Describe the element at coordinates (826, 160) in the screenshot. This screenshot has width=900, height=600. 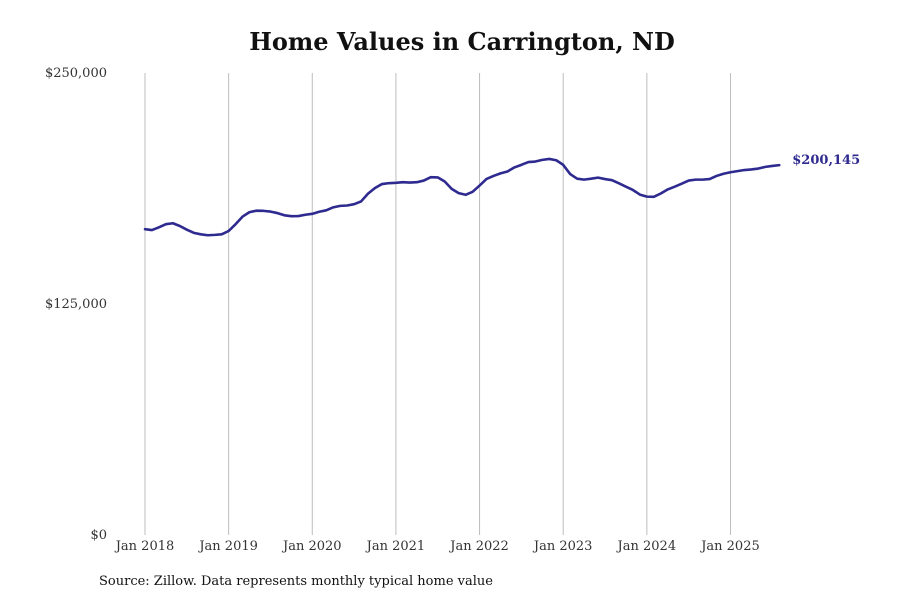
I see `end-value-label: $200,145` at that location.